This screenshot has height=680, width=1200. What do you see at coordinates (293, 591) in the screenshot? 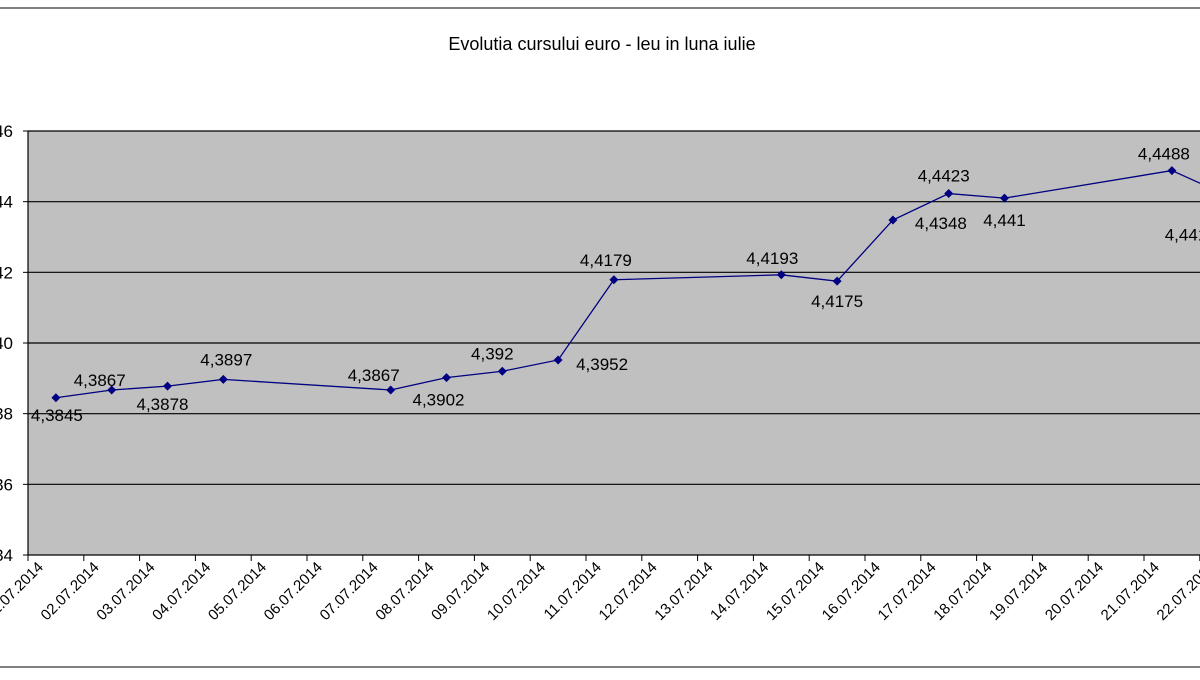
I see `x-tick-label: 06.07.2014` at bounding box center [293, 591].